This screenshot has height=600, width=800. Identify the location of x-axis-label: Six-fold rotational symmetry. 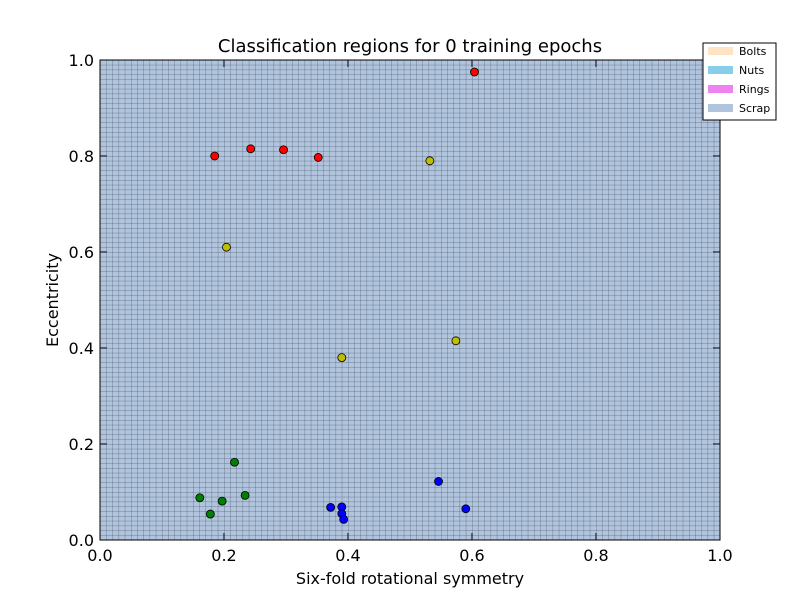
(410, 578).